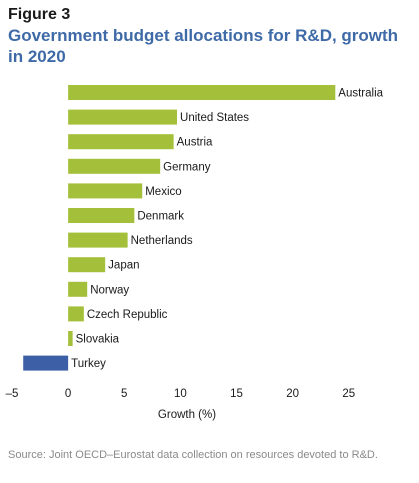 This screenshot has width=419, height=483. What do you see at coordinates (124, 394) in the screenshot?
I see `x-tick-label: 5` at bounding box center [124, 394].